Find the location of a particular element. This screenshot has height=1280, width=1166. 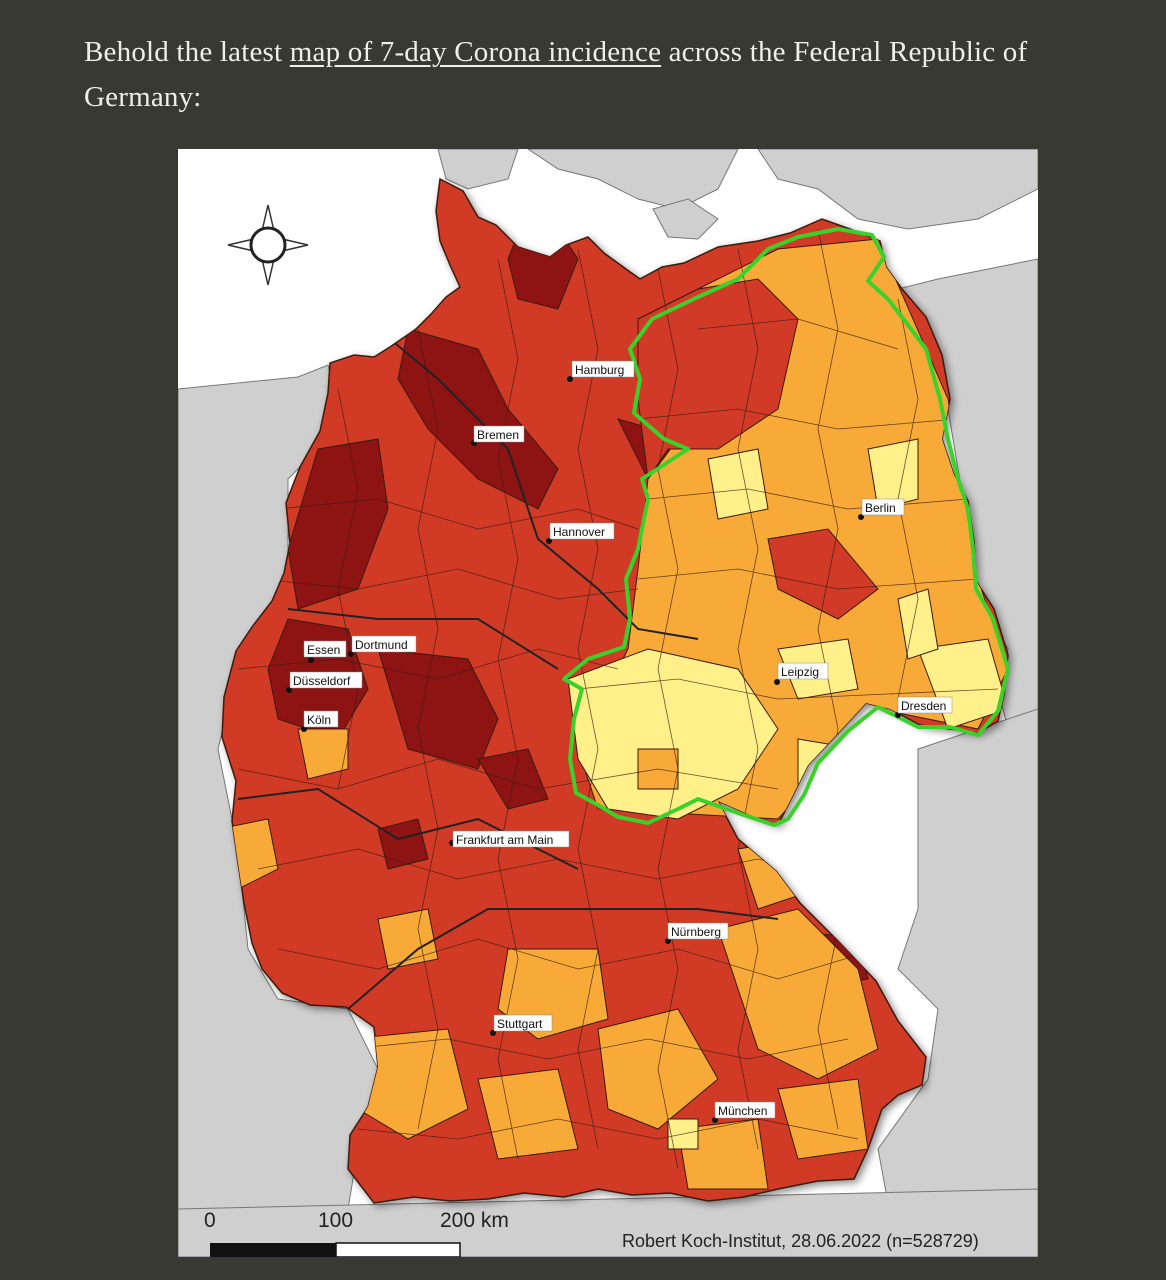

city-hamburg: Hamburg is located at coordinates (601, 371).